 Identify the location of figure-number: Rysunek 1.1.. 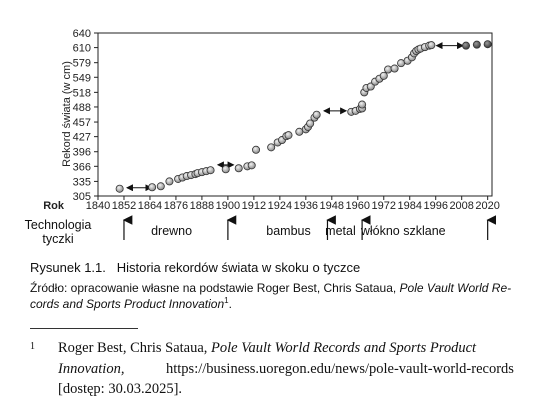
(68, 267).